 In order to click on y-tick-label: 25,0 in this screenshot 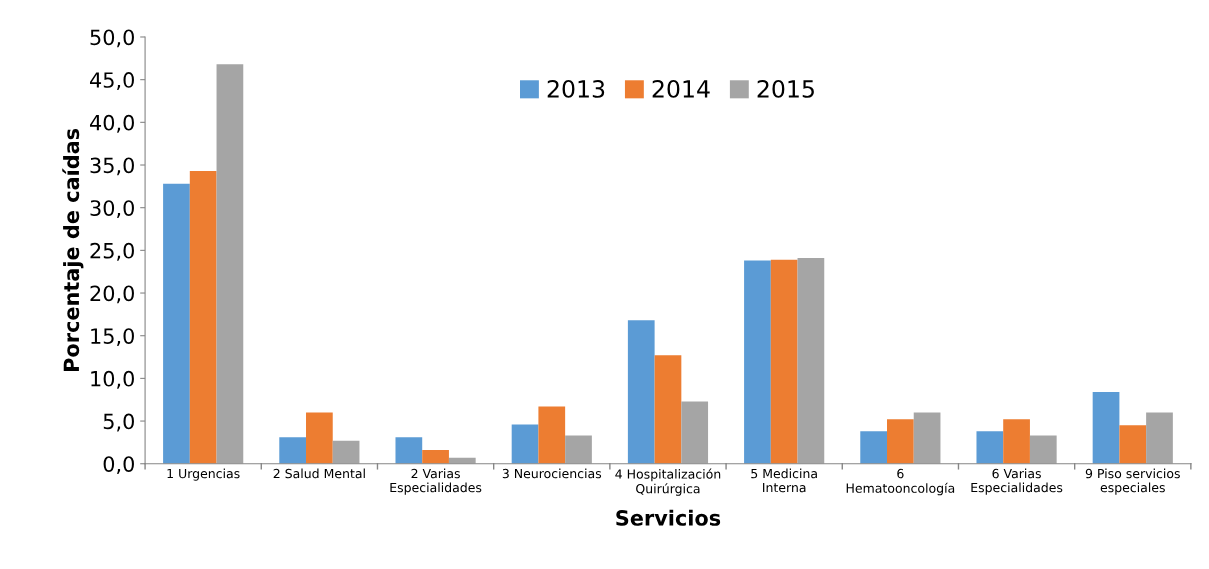, I will do `click(112, 251)`.